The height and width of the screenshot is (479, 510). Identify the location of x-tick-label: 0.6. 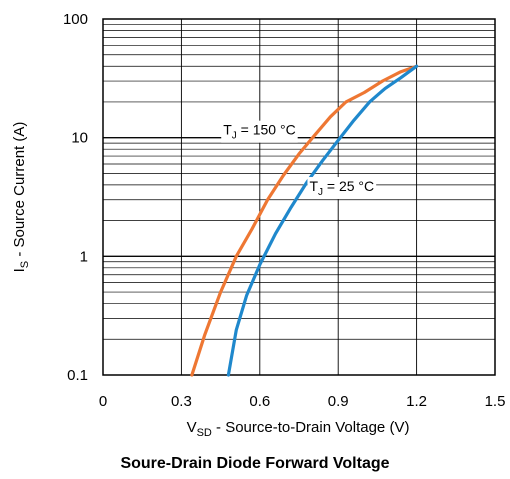
(259, 401).